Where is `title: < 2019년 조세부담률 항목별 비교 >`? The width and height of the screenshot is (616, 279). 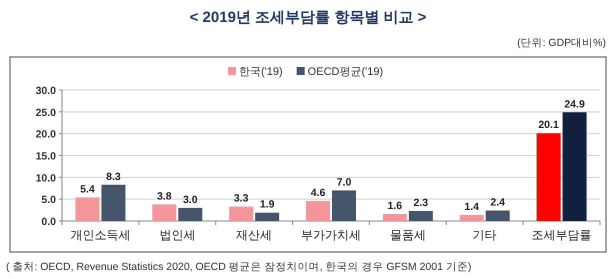
title: < 2019년 조세부담률 항목별 비교 > is located at coordinates (308, 17).